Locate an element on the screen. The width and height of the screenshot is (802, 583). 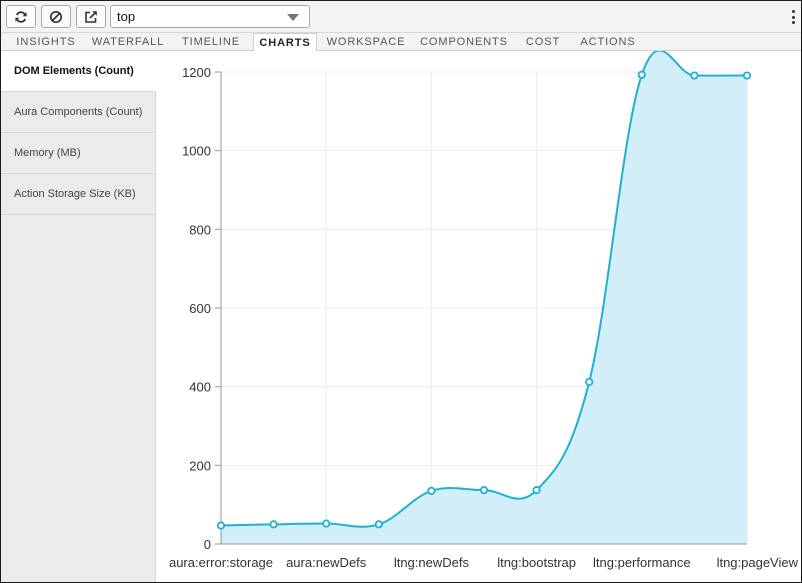
tab-insights: INSIGHTS is located at coordinates (46, 42).